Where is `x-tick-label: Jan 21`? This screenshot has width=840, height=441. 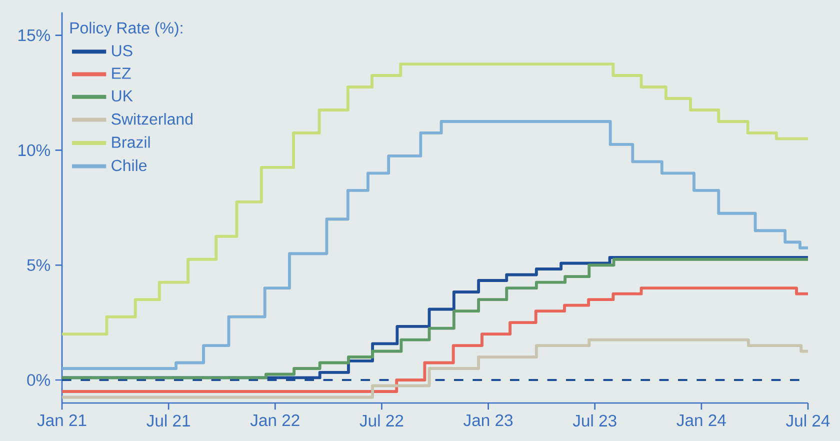
x-tick-label: Jan 21 is located at coordinates (61, 420).